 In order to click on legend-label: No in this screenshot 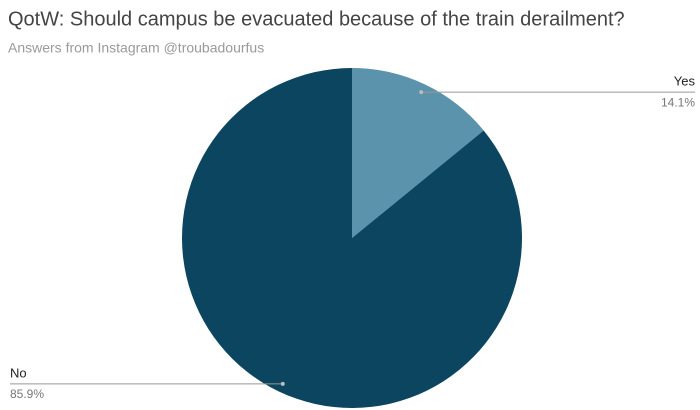, I will do `click(18, 372)`.